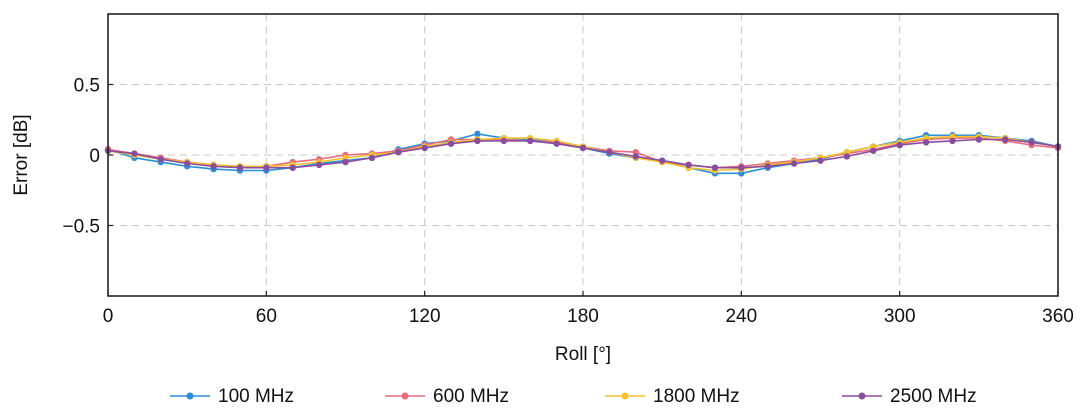 The width and height of the screenshot is (1077, 414). I want to click on x-axis-ticks: 0 60 120 180 240 300 360, so click(588, 309).